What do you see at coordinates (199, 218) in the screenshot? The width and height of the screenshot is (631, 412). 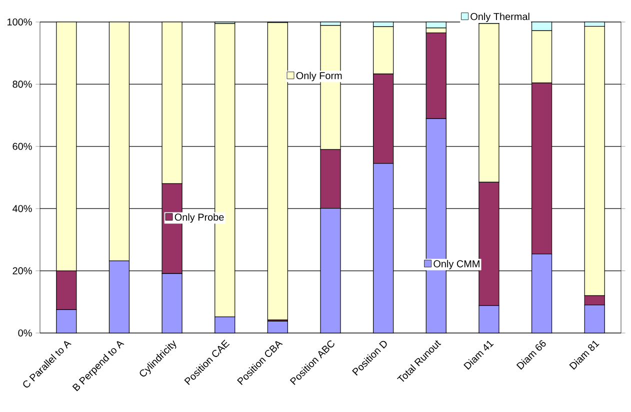 I see `legend-label: Only Probe` at bounding box center [199, 218].